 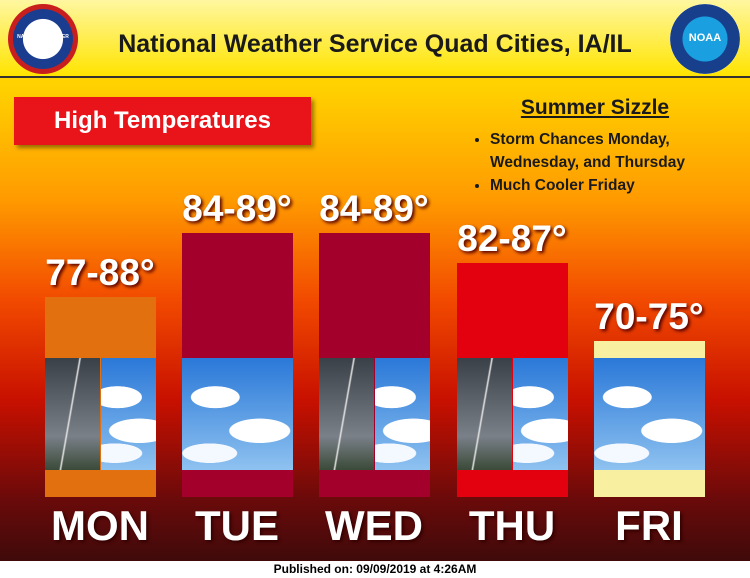 I want to click on day-label: TUE, so click(x=237, y=525).